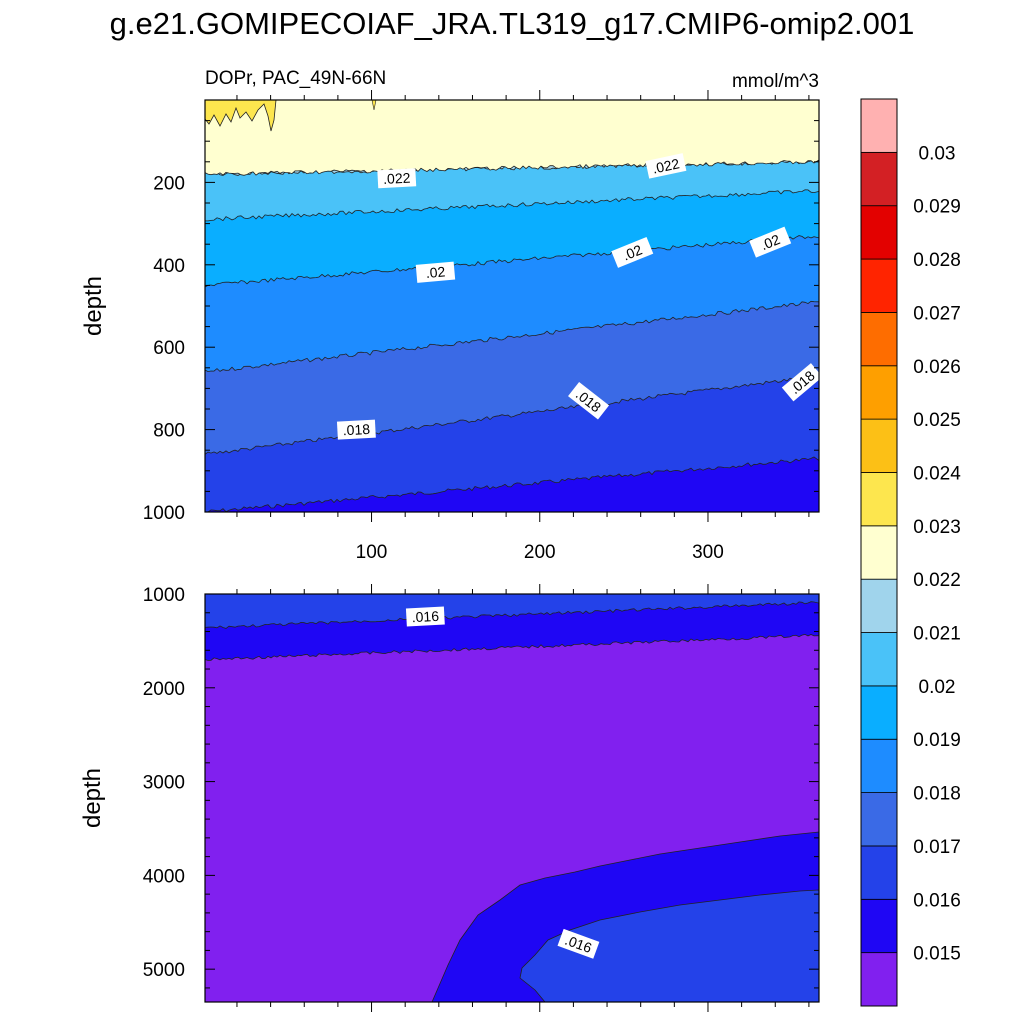 This screenshot has width=1024, height=1024. I want to click on y-tick-label: 3000, so click(164, 783).